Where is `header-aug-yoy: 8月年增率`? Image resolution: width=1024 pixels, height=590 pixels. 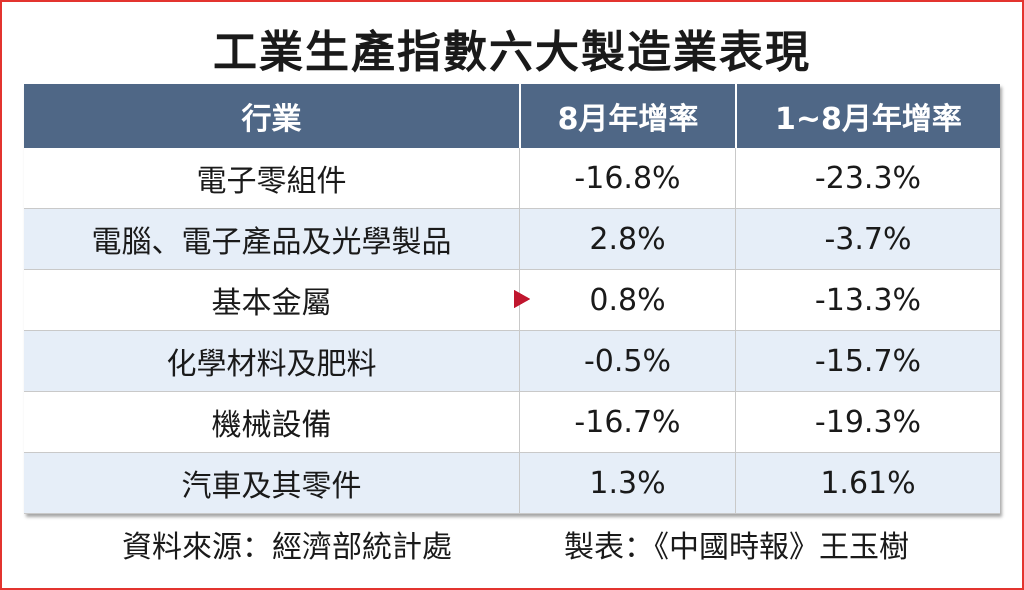
header-aug-yoy: 8月年增率 is located at coordinates (627, 116).